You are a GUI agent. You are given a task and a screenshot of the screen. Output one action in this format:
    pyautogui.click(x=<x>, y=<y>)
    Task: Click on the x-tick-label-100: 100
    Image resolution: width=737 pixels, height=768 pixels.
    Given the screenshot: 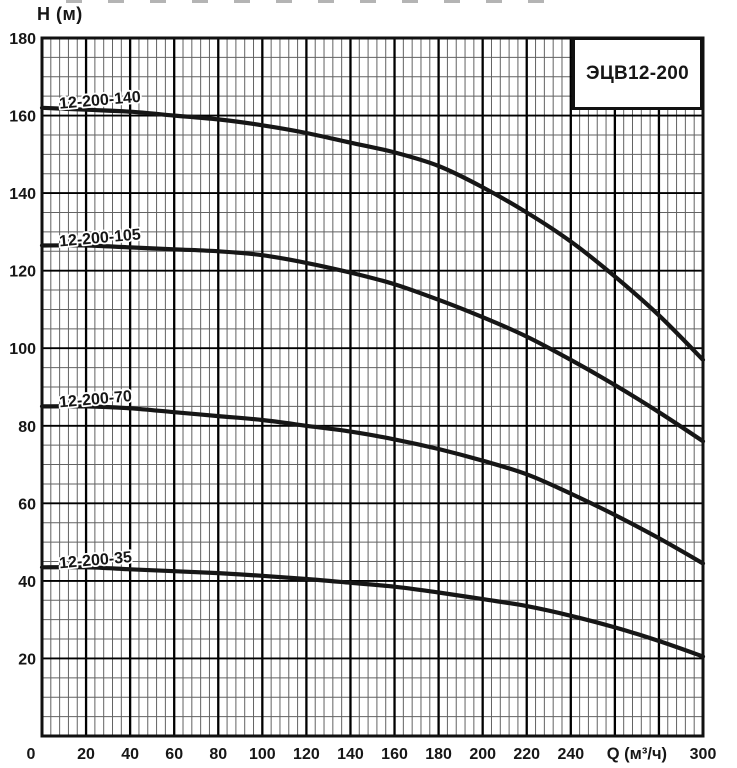 What is the action you would take?
    pyautogui.click(x=262, y=754)
    